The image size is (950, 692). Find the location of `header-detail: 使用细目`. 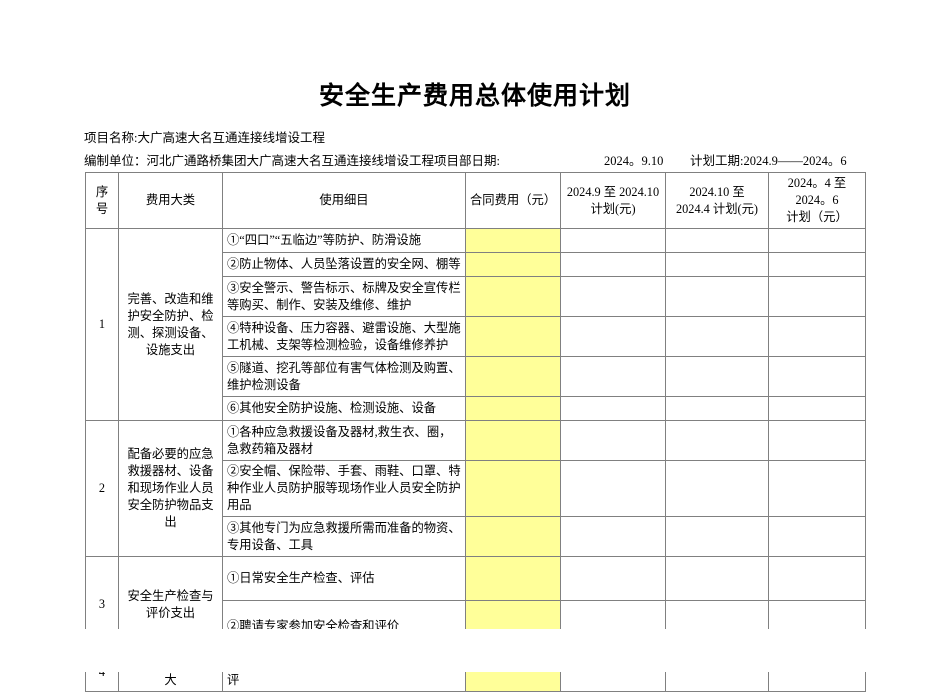

header-detail: 使用细目 is located at coordinates (344, 200).